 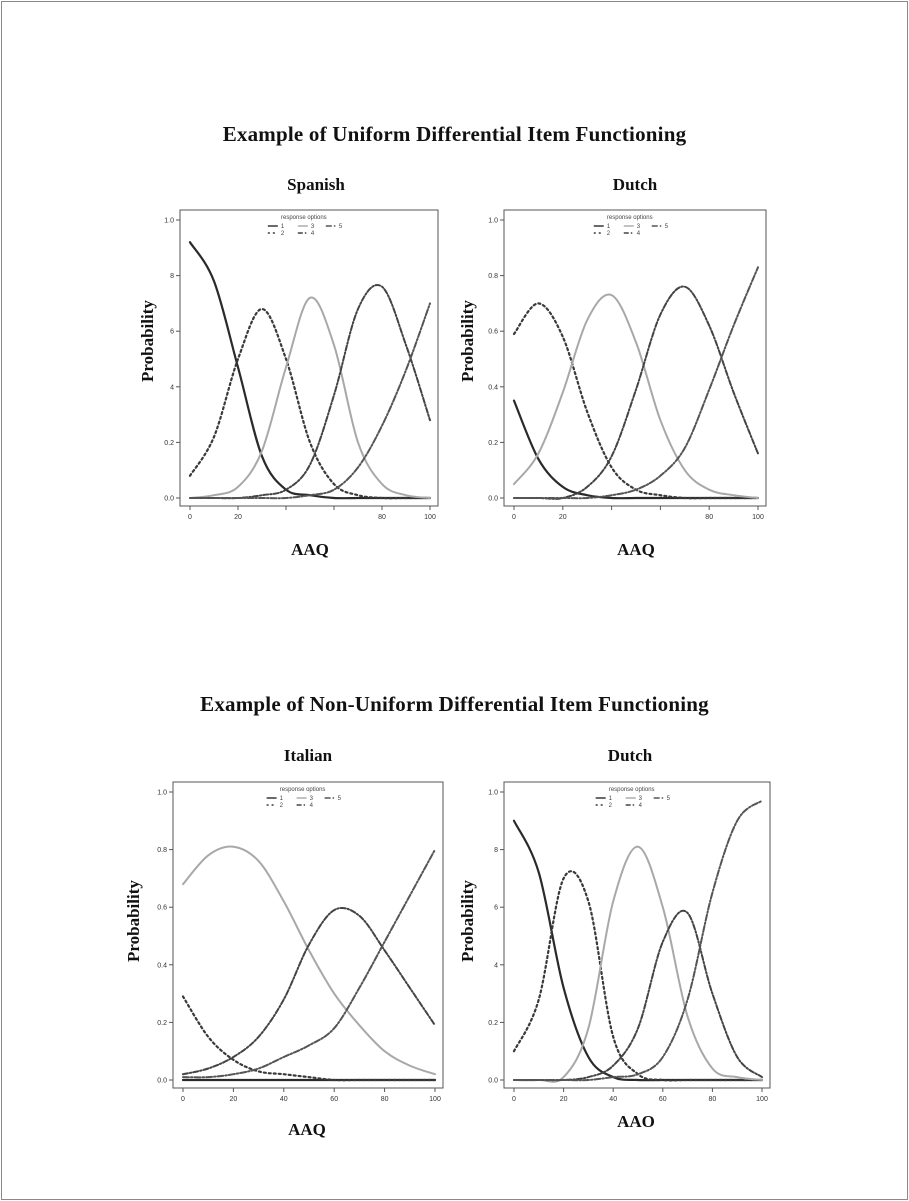 What do you see at coordinates (147, 341) in the screenshot?
I see `y-axis-label-spanish: Probability` at bounding box center [147, 341].